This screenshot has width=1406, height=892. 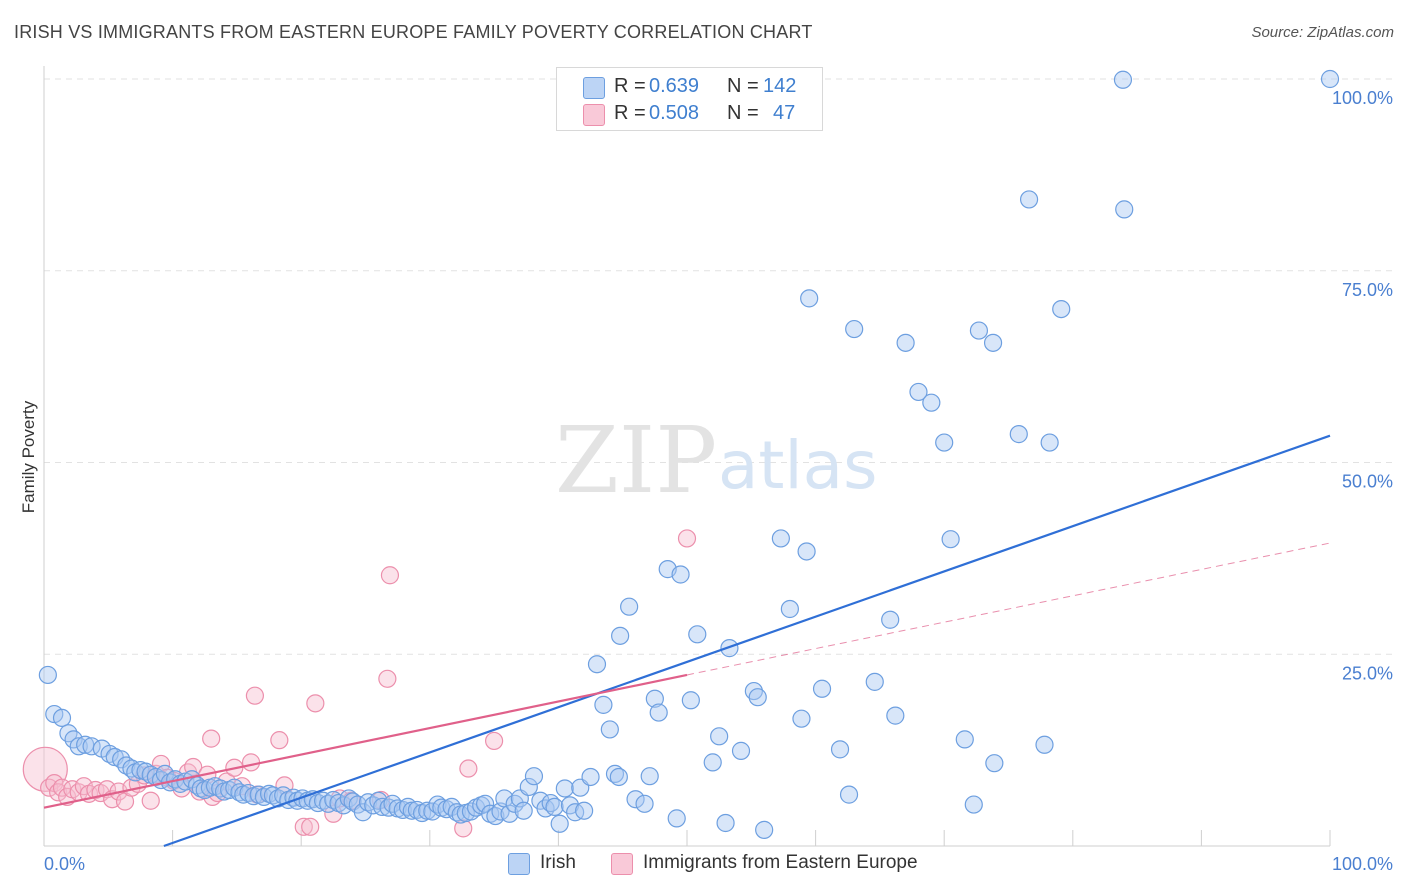 I want to click on y-tick-label: 75.0%, so click(x=1367, y=290).